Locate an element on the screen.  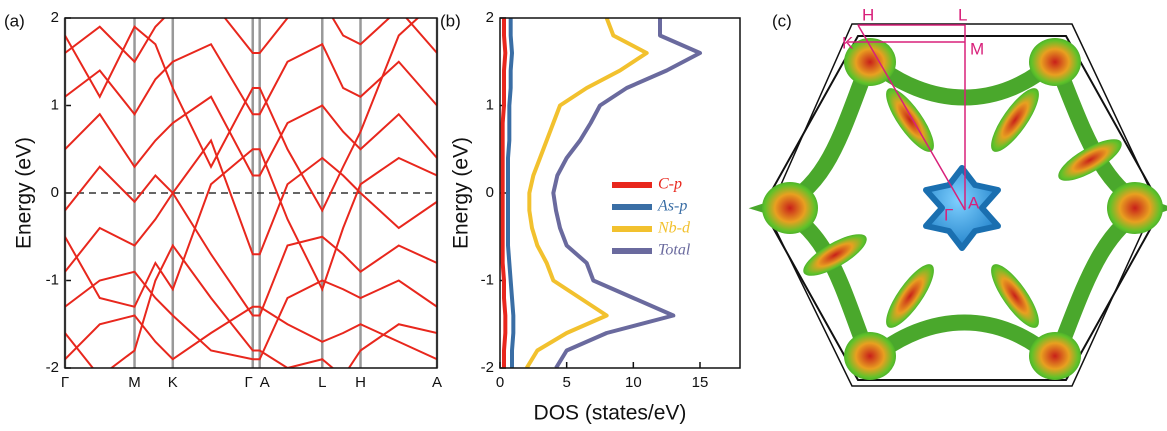
x-tick-label: H is located at coordinates (360, 382).